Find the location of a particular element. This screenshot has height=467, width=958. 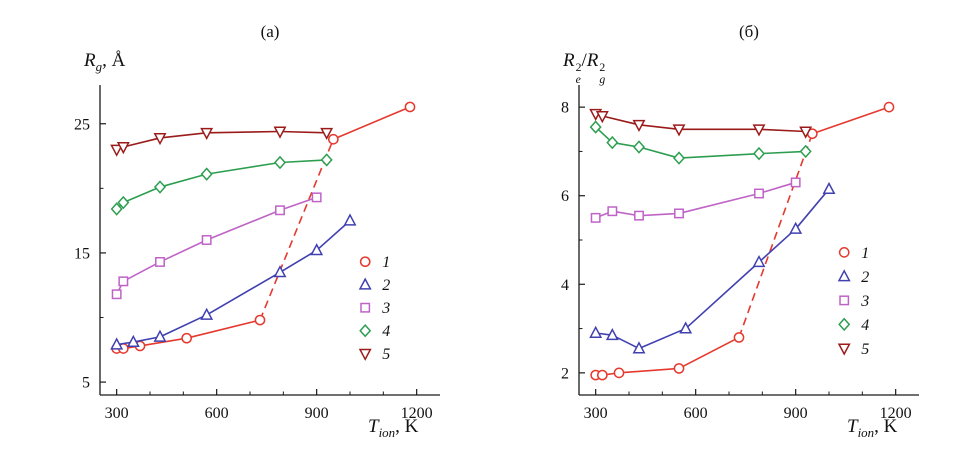

panel-a-y-axis-label: Rg, Å is located at coordinates (105, 62).